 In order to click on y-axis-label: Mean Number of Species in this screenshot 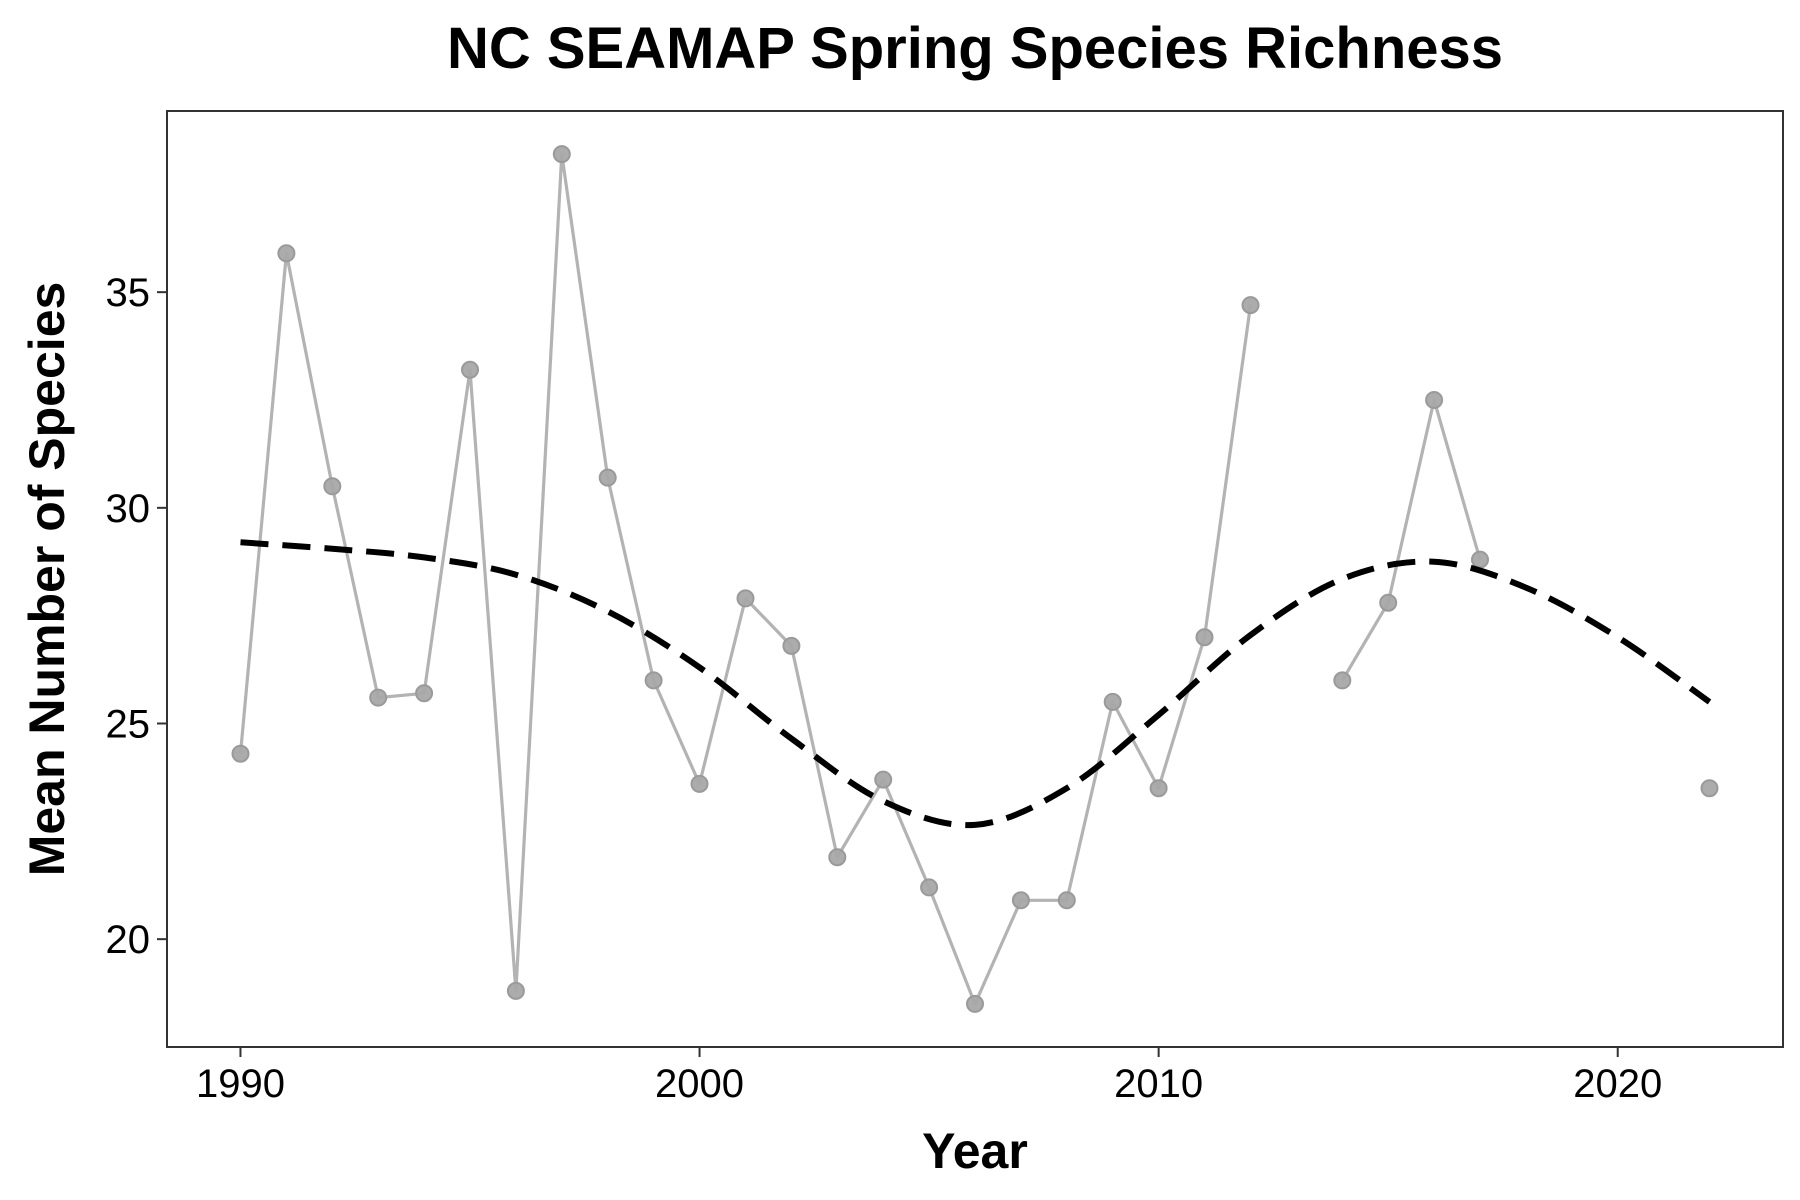, I will do `click(47, 579)`.